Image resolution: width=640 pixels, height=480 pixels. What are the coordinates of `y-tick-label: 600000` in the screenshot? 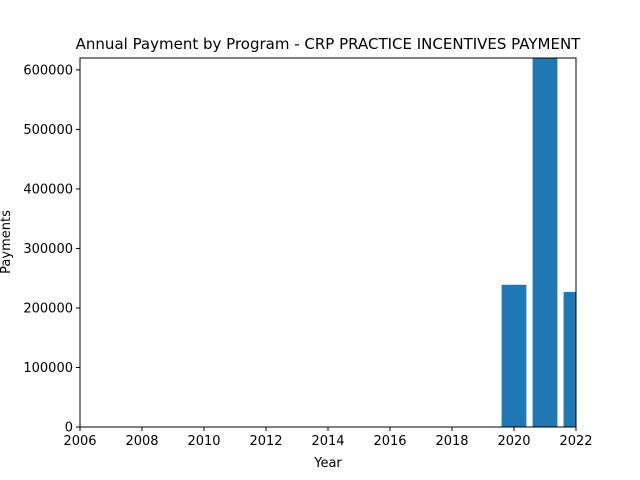 It's located at (48, 70).